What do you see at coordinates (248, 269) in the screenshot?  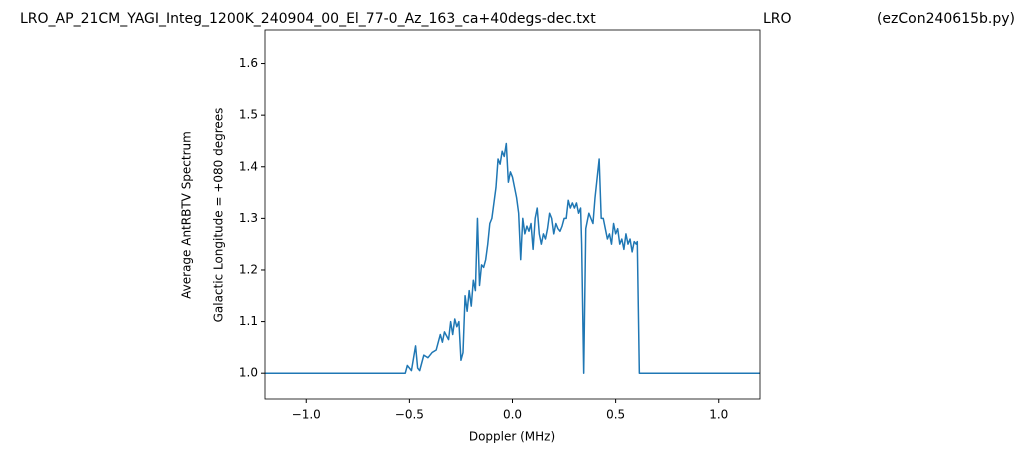 I see `y-tick-label: 1.2` at bounding box center [248, 269].